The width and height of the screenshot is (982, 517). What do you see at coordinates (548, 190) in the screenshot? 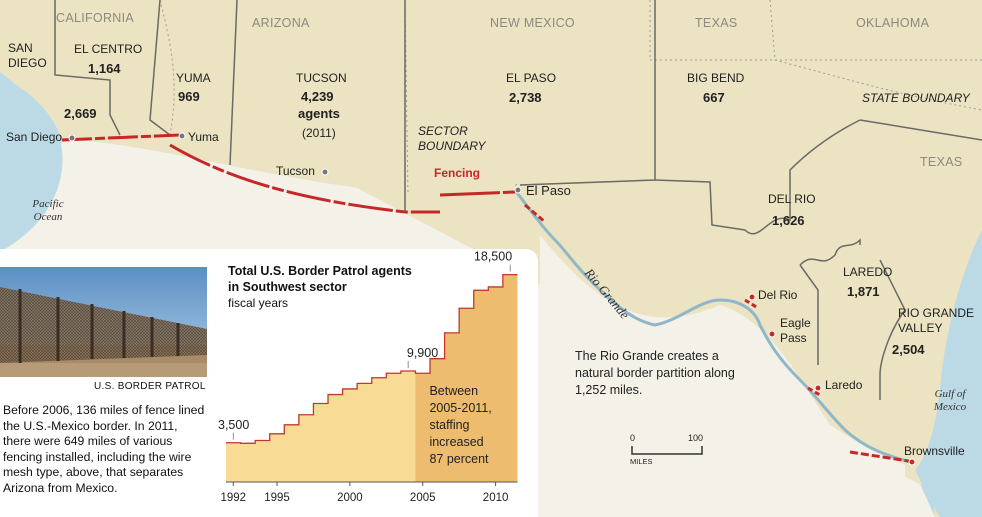
I see `city-label-el-paso: El Paso` at bounding box center [548, 190].